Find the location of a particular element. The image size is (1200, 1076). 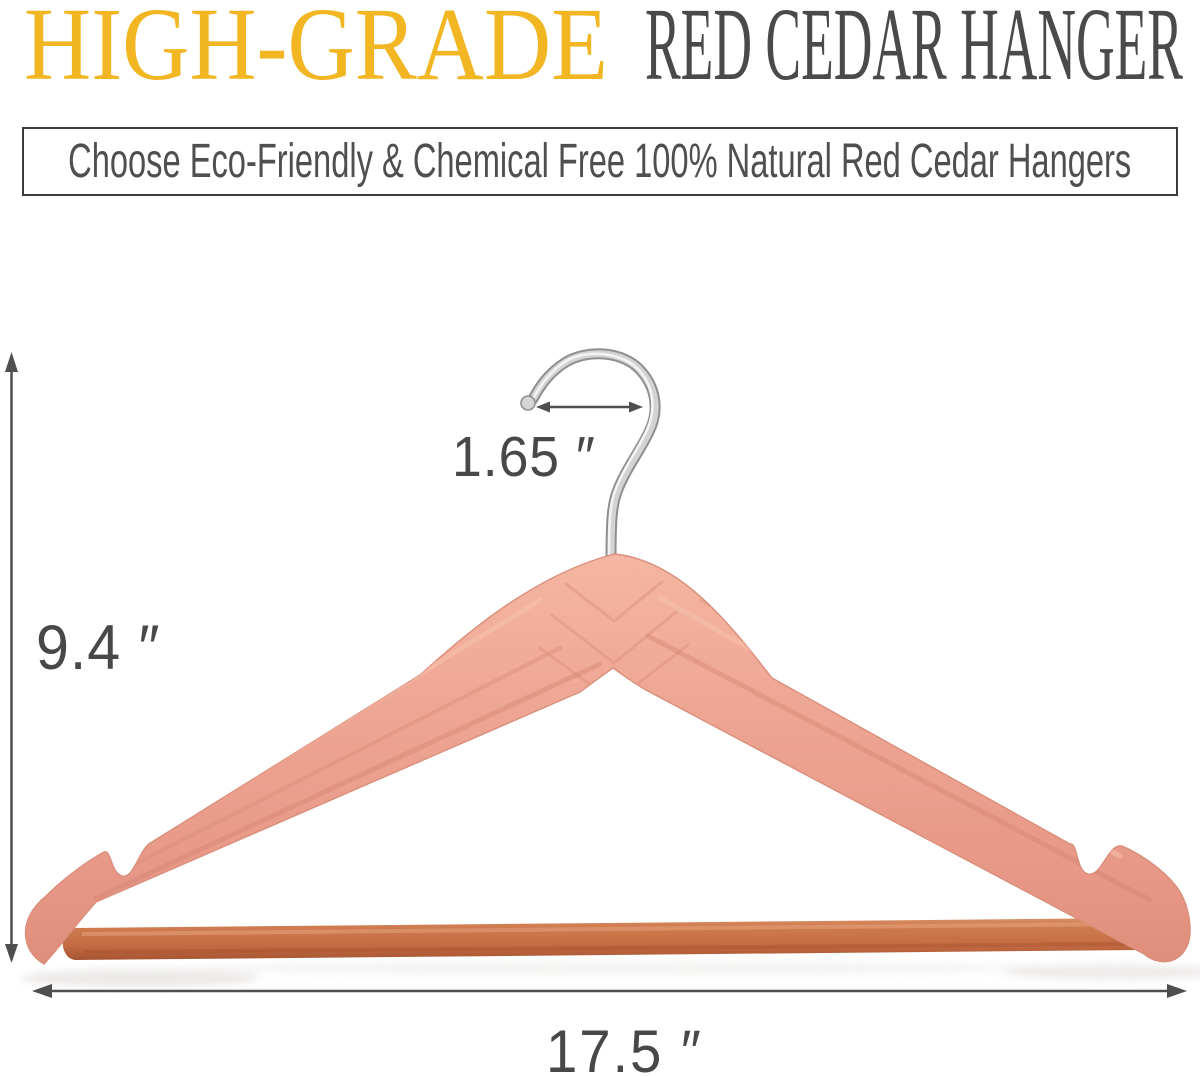

page-title: HIGH-GRADE RED CEDAR HANGER is located at coordinates (603, 50).